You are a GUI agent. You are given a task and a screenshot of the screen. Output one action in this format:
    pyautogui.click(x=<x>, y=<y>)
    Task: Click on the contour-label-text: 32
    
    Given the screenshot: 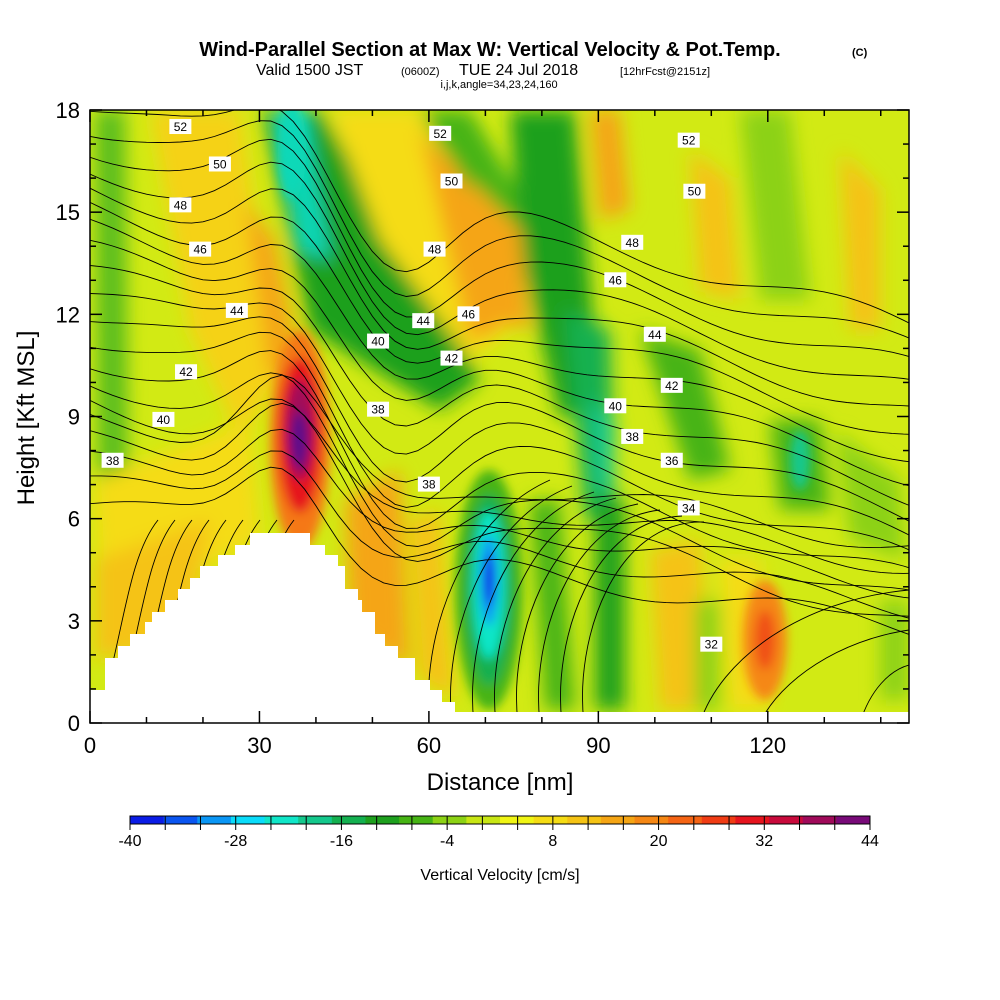 What is the action you would take?
    pyautogui.click(x=712, y=645)
    